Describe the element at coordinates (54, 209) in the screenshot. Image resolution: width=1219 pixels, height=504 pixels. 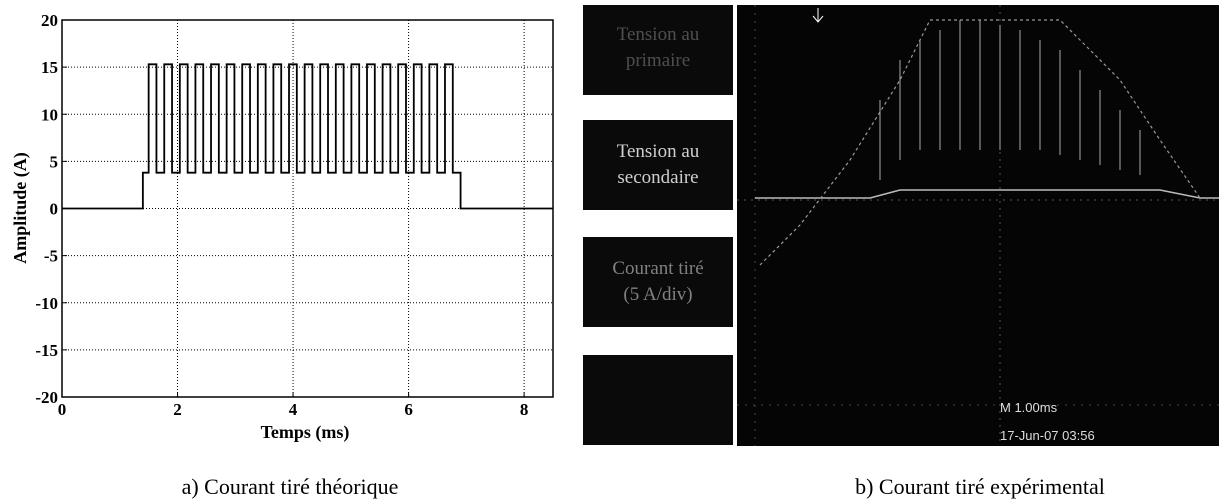
I see `y-tick-label: 0` at that location.